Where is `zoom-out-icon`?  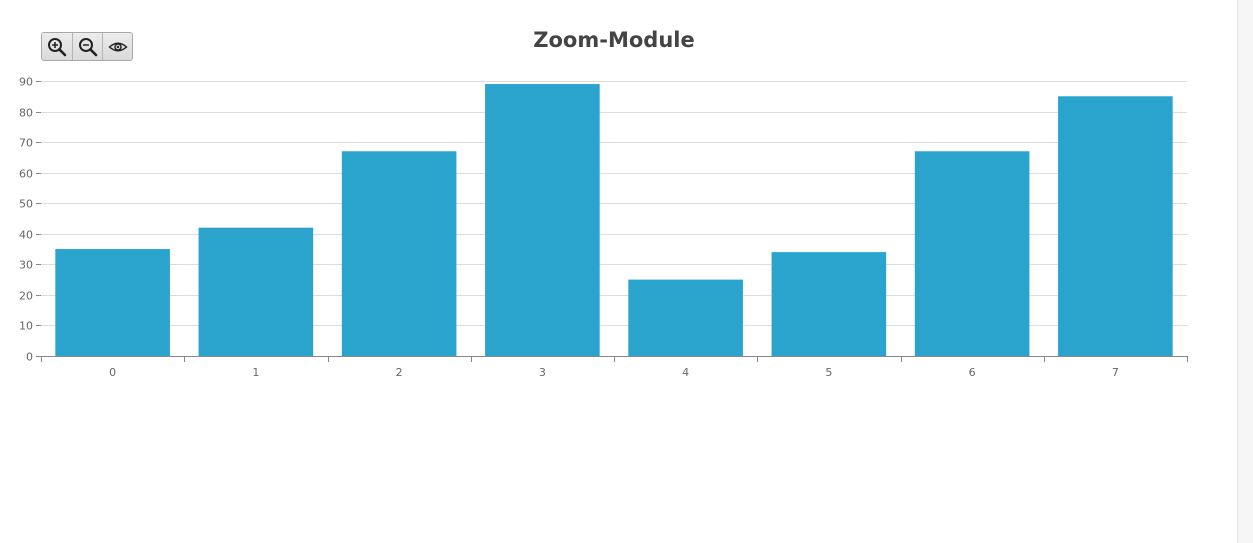 zoom-out-icon is located at coordinates (87, 46).